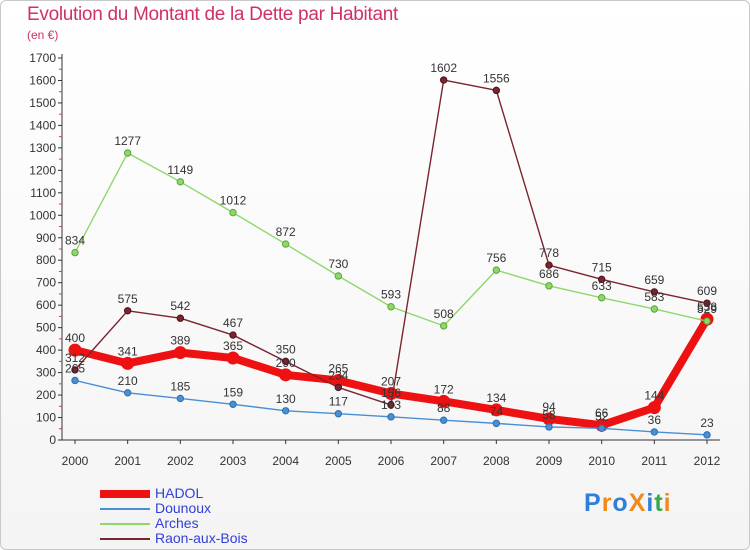 The width and height of the screenshot is (750, 550). What do you see at coordinates (654, 461) in the screenshot?
I see `x-tick-label: 2011` at bounding box center [654, 461].